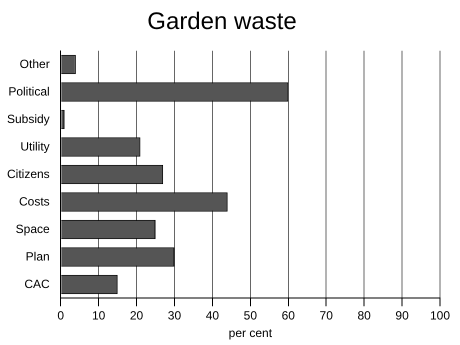  Describe the element at coordinates (222, 22) in the screenshot. I see `chart-title: Garden waste` at that location.